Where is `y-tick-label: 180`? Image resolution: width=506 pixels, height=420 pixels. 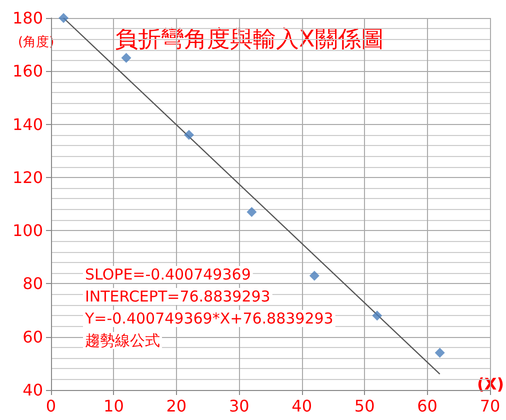
y-tick-label: 180 is located at coordinates (27, 18).